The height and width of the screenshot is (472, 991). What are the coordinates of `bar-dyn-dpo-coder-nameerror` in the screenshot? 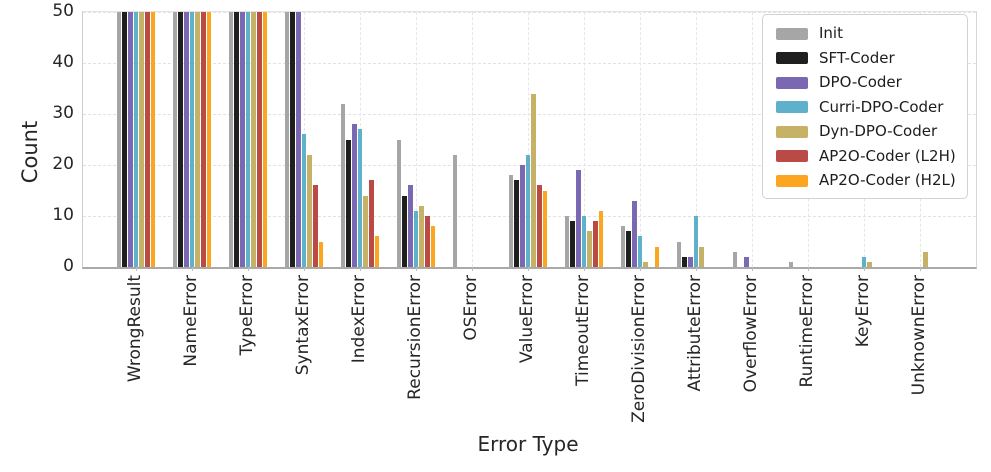 It's located at (198, 139).